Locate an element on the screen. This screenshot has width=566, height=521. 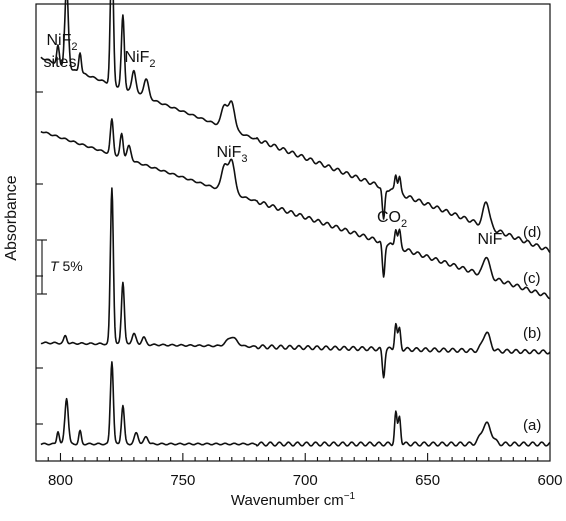
x-tick-label: 800 is located at coordinates (60, 480).